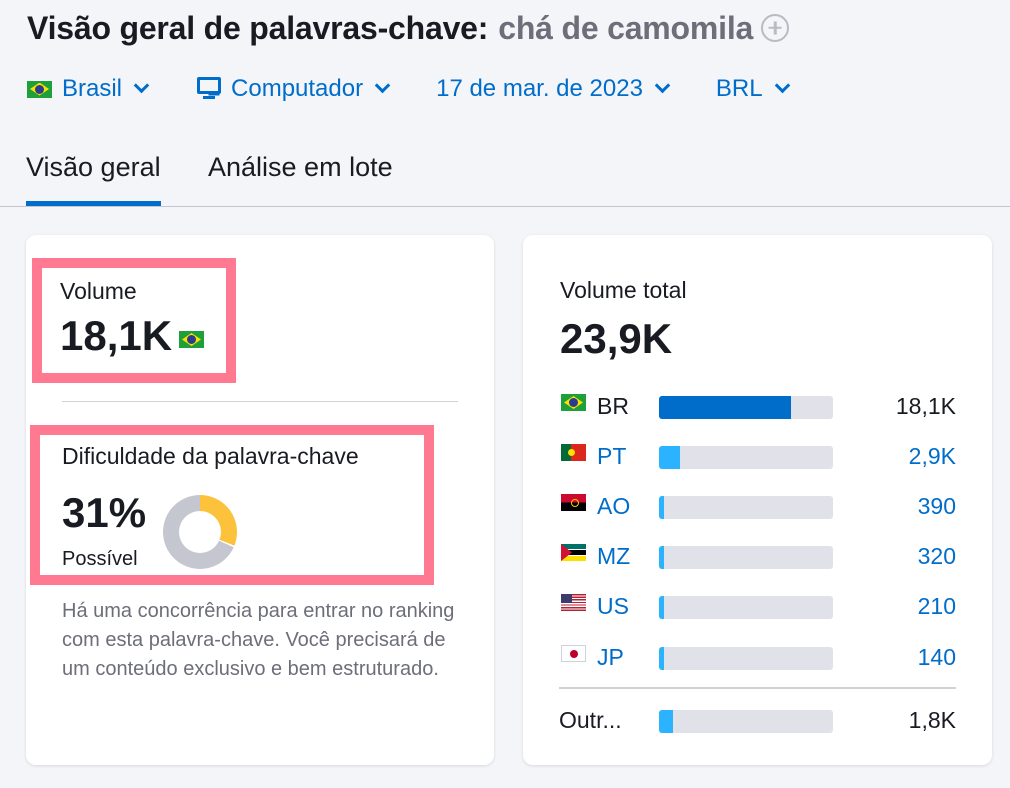 The image size is (1010, 788). Describe the element at coordinates (614, 506) in the screenshot. I see `country-code: AO` at that location.